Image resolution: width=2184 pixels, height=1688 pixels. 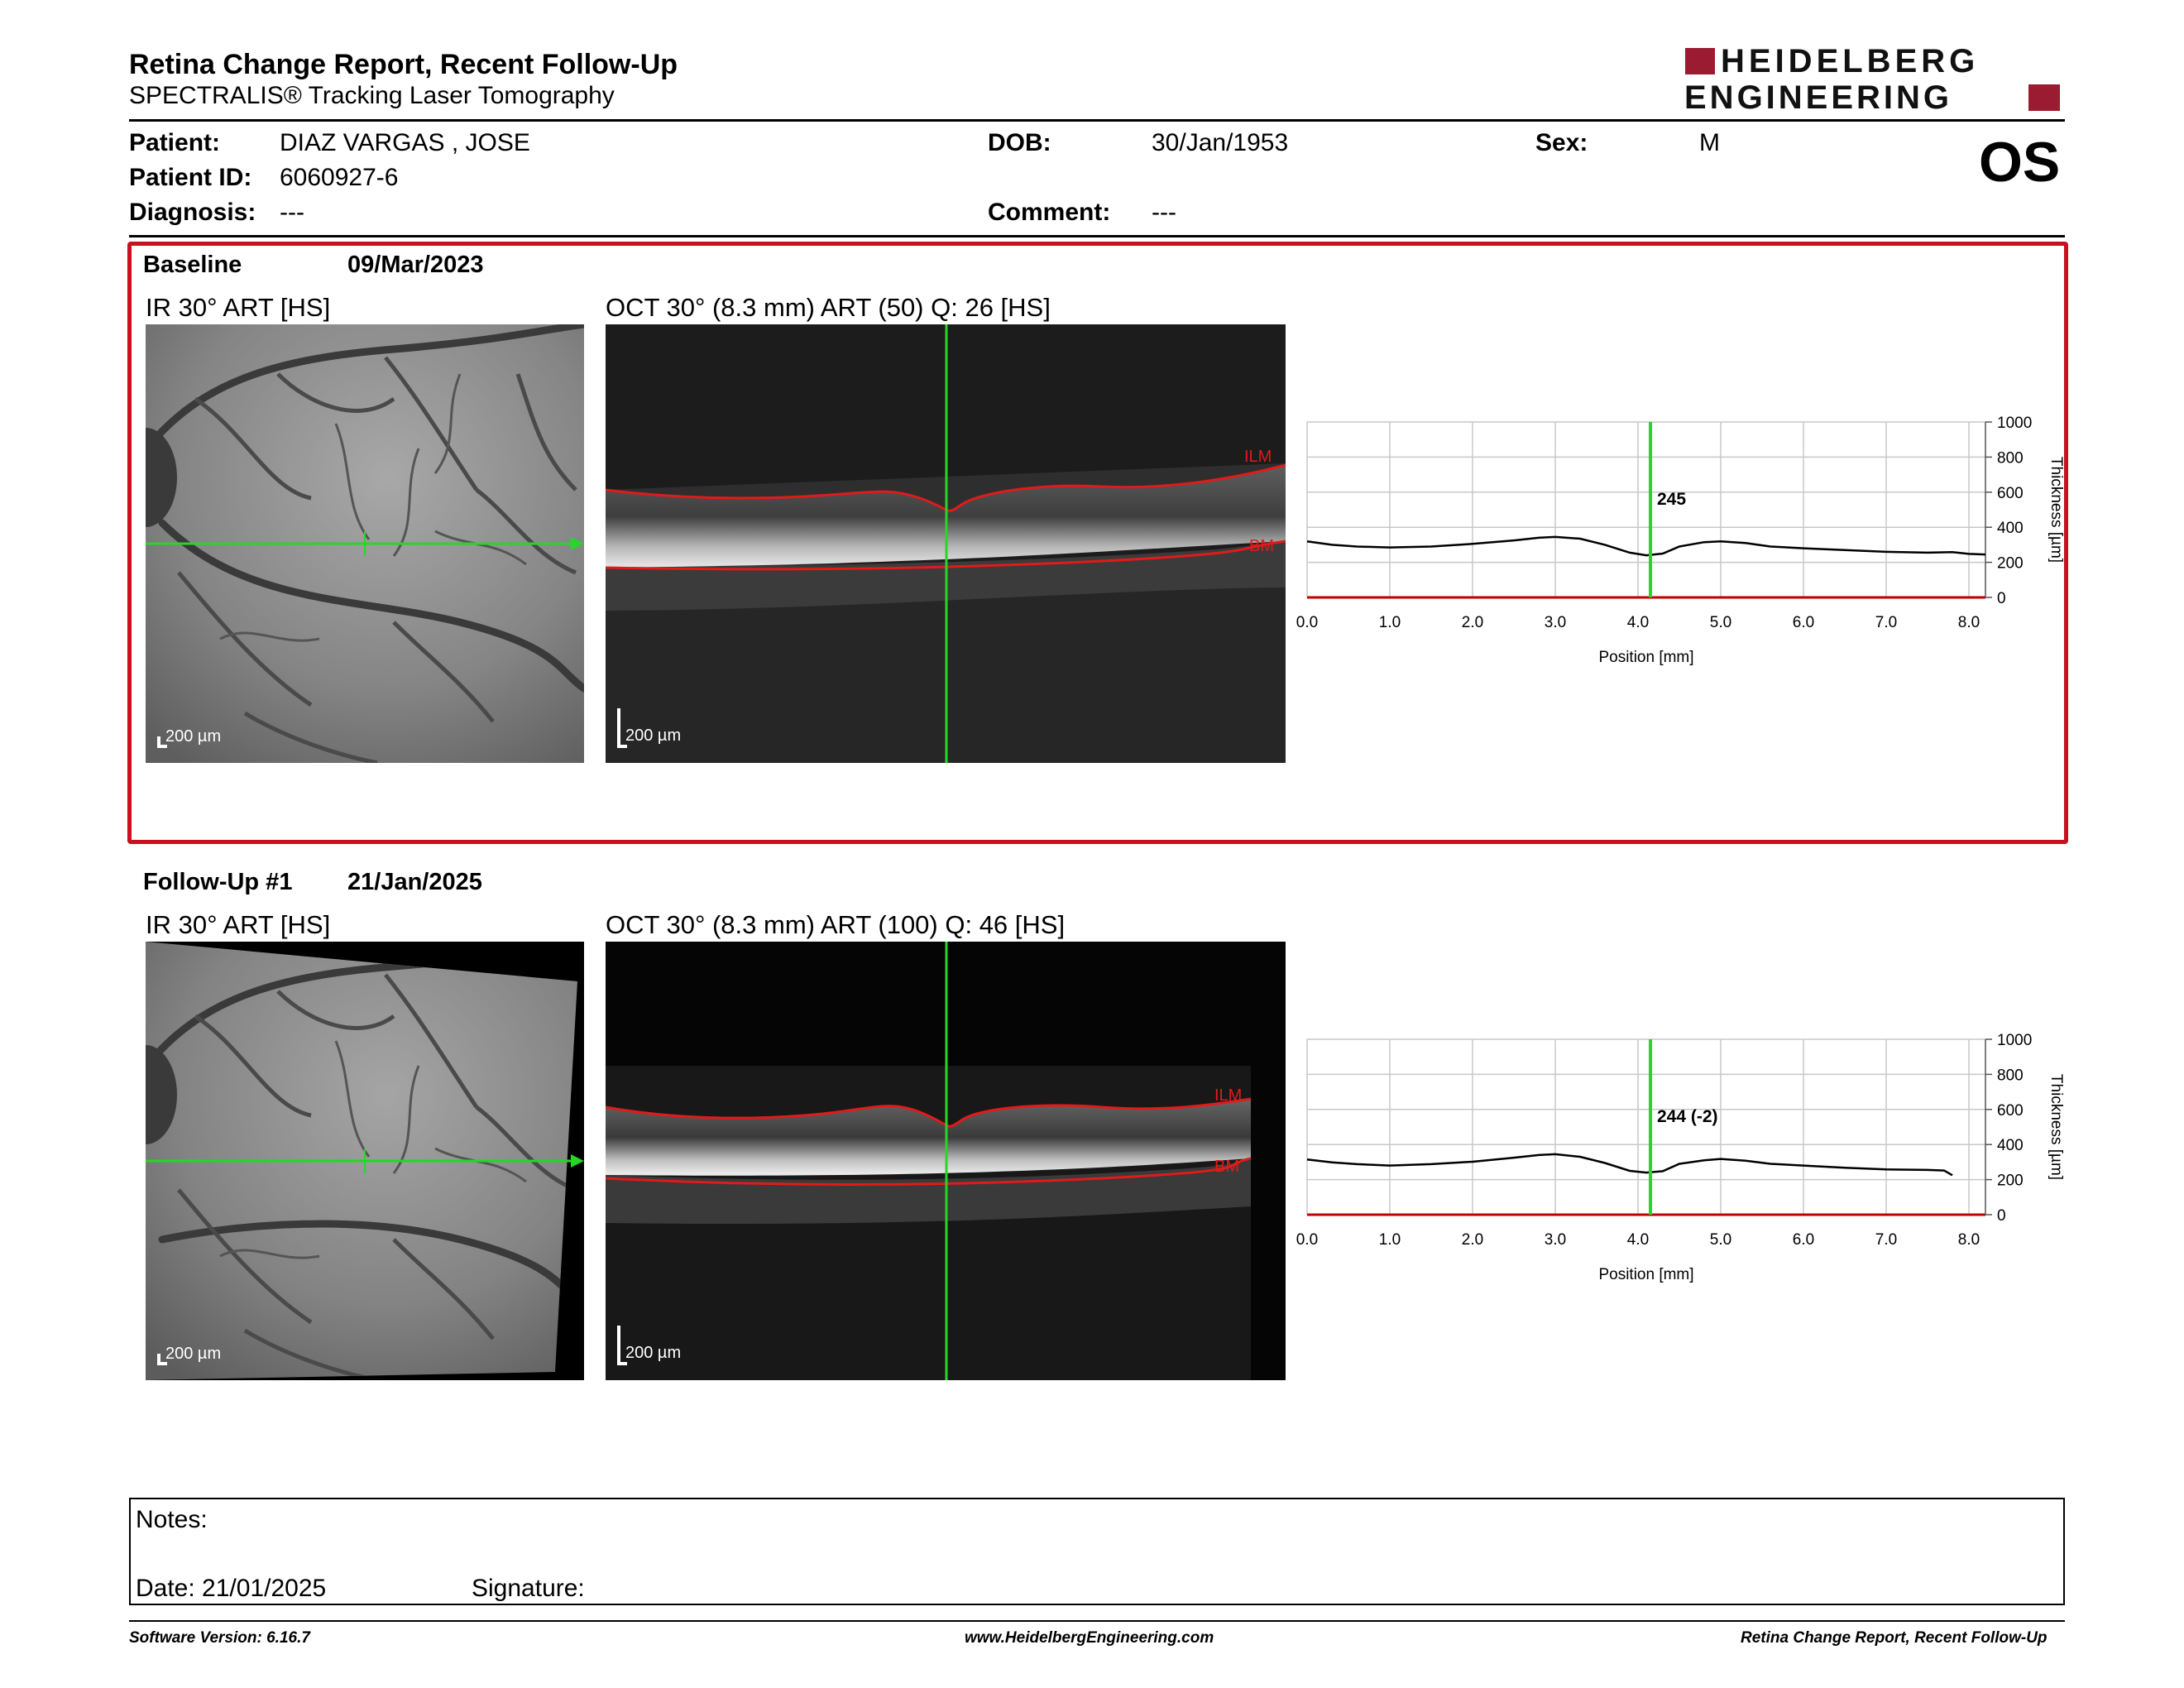 What do you see at coordinates (238, 924) in the screenshot?
I see `followup-ir-title: IR 30° ART [HS]` at bounding box center [238, 924].